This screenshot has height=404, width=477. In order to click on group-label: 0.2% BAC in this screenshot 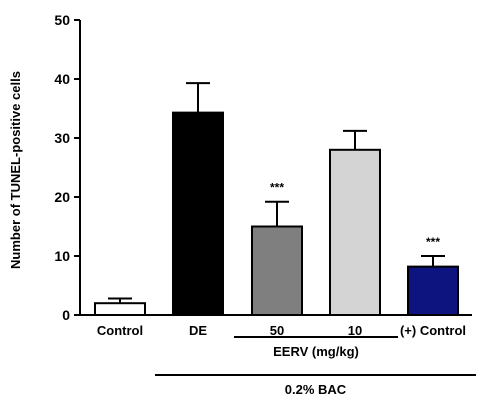, I will do `click(316, 389)`.